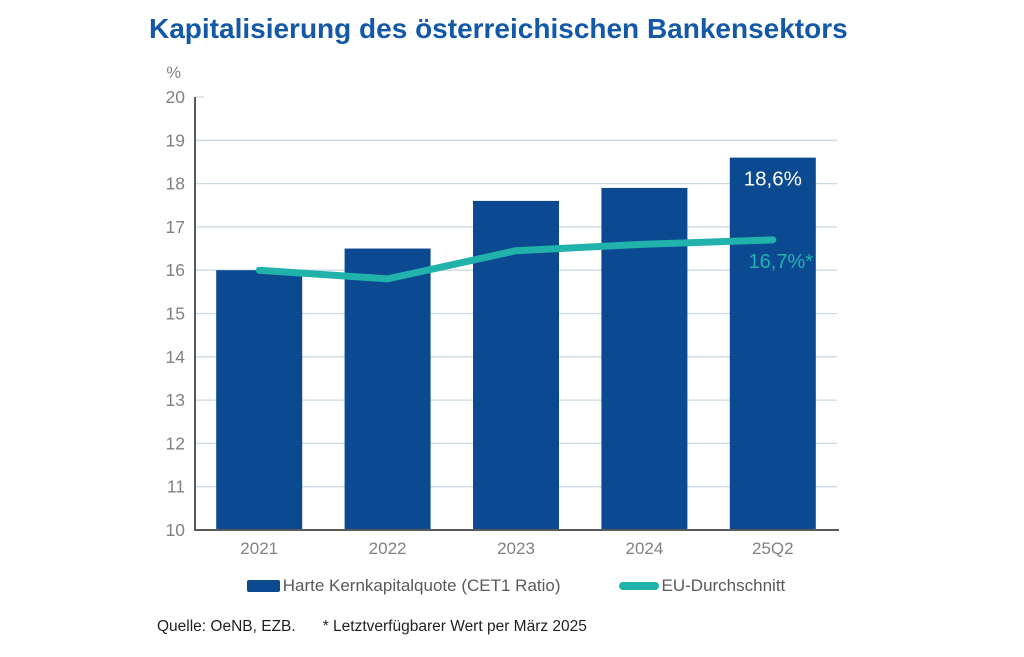 This screenshot has height=657, width=1024. What do you see at coordinates (388, 548) in the screenshot?
I see `x-tick-label: 2022` at bounding box center [388, 548].